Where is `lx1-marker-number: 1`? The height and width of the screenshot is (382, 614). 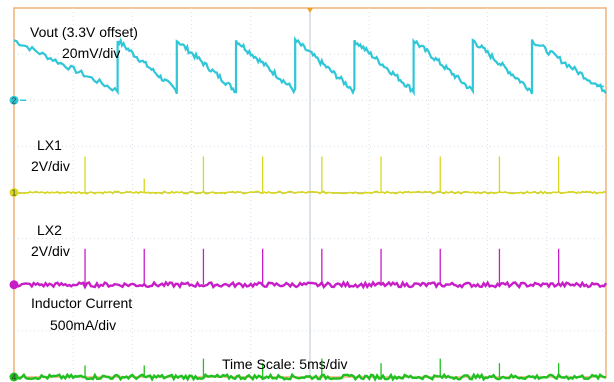
lx1-marker-number: 1 is located at coordinates (14, 193).